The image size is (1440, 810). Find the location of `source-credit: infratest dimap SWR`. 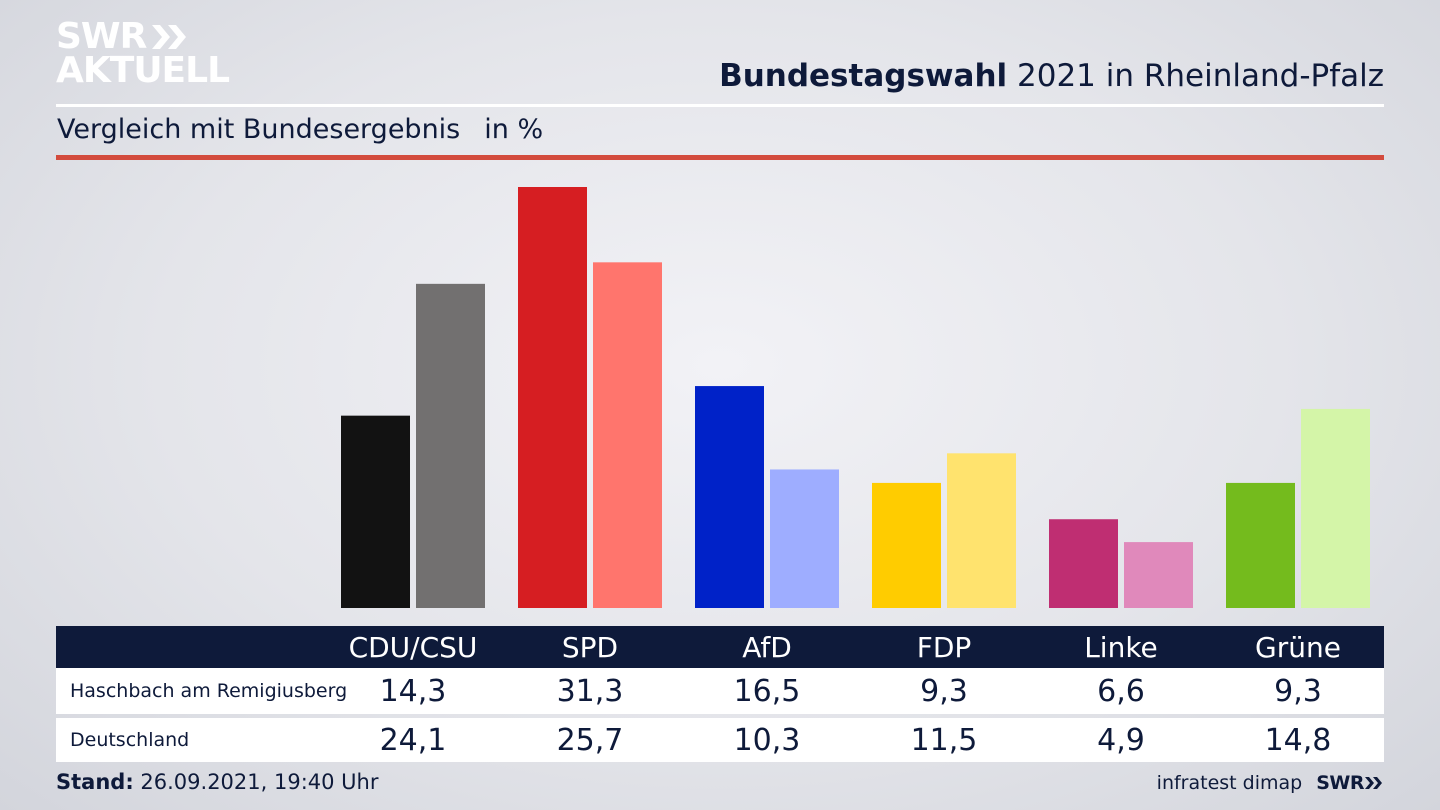

source-credit: infratest dimap SWR is located at coordinates (1270, 783).